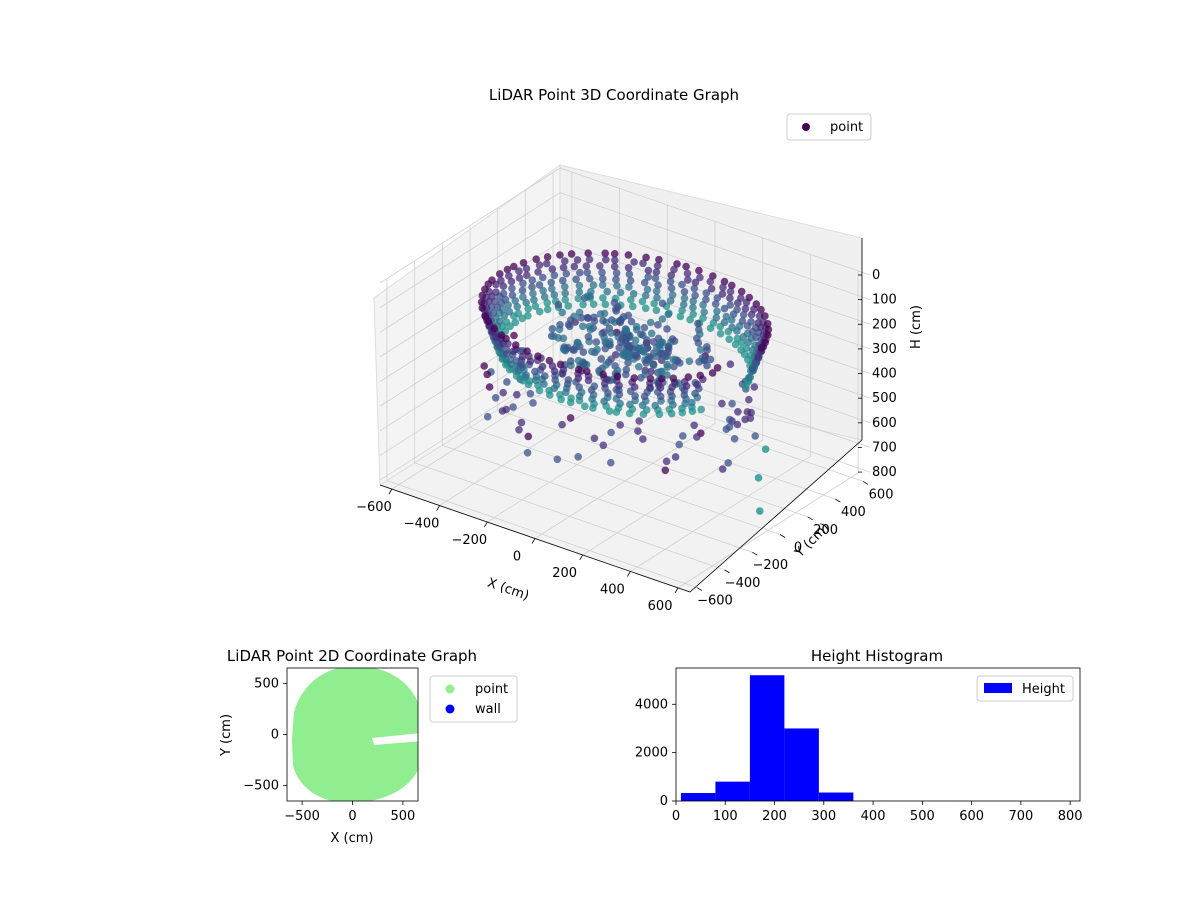 The height and width of the screenshot is (900, 1200). Describe the element at coordinates (390, 491) in the screenshot. I see `x-tick-3d` at that location.